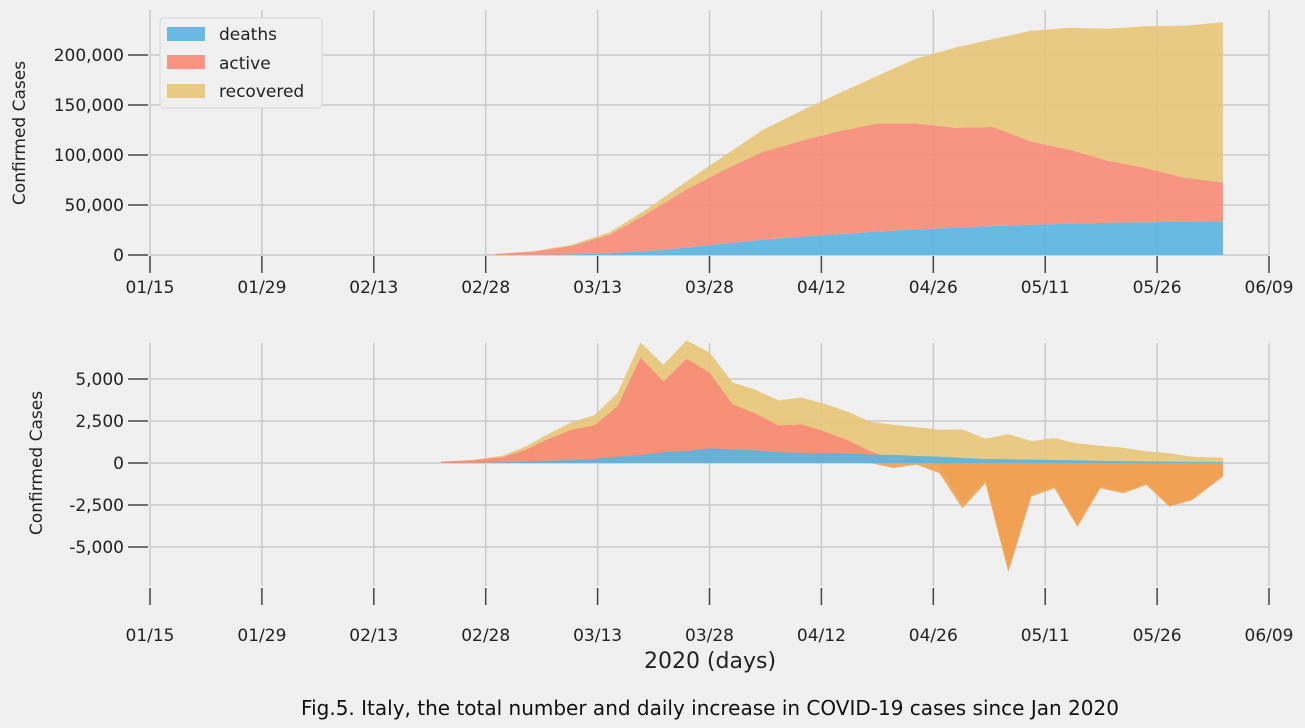 The image size is (1305, 728). What do you see at coordinates (859, 189) in the screenshot?
I see `area-active` at bounding box center [859, 189].